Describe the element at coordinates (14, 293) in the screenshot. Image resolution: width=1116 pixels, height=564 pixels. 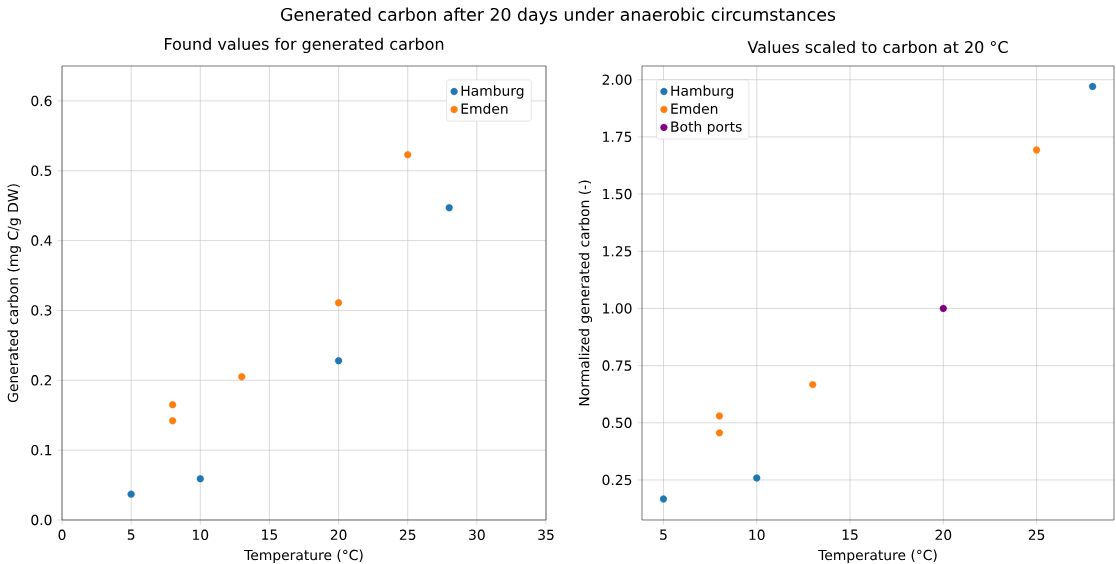
I see `y-axis-title: Generated carbon (mg C/g DW)` at that location.